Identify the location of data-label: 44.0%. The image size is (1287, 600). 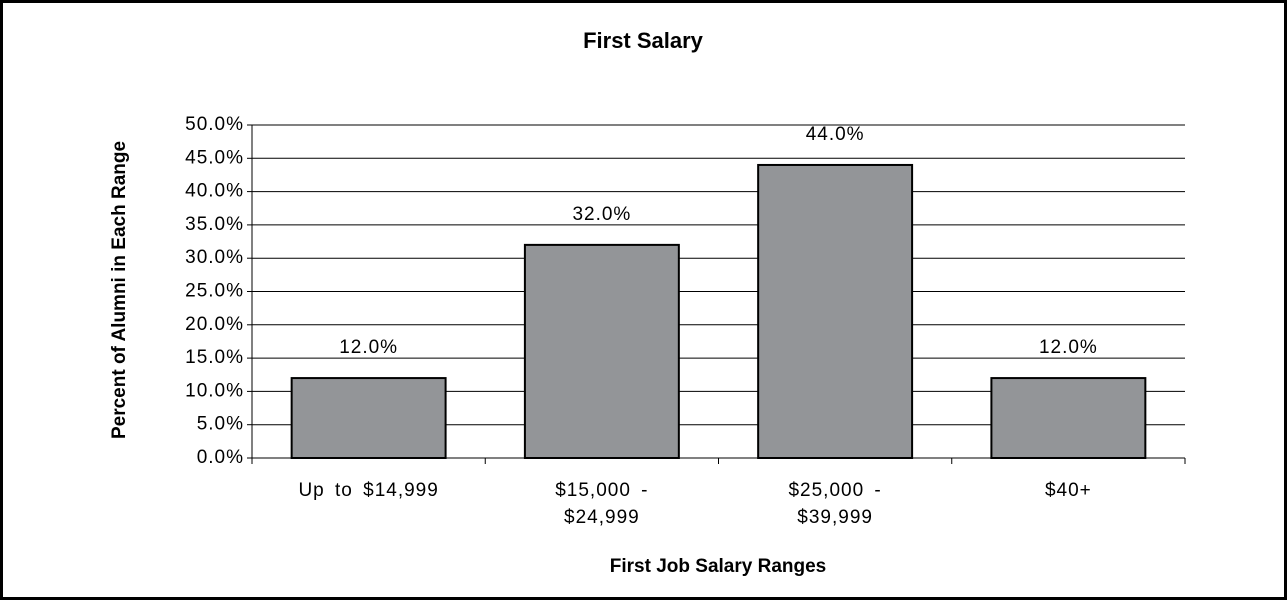
(835, 134).